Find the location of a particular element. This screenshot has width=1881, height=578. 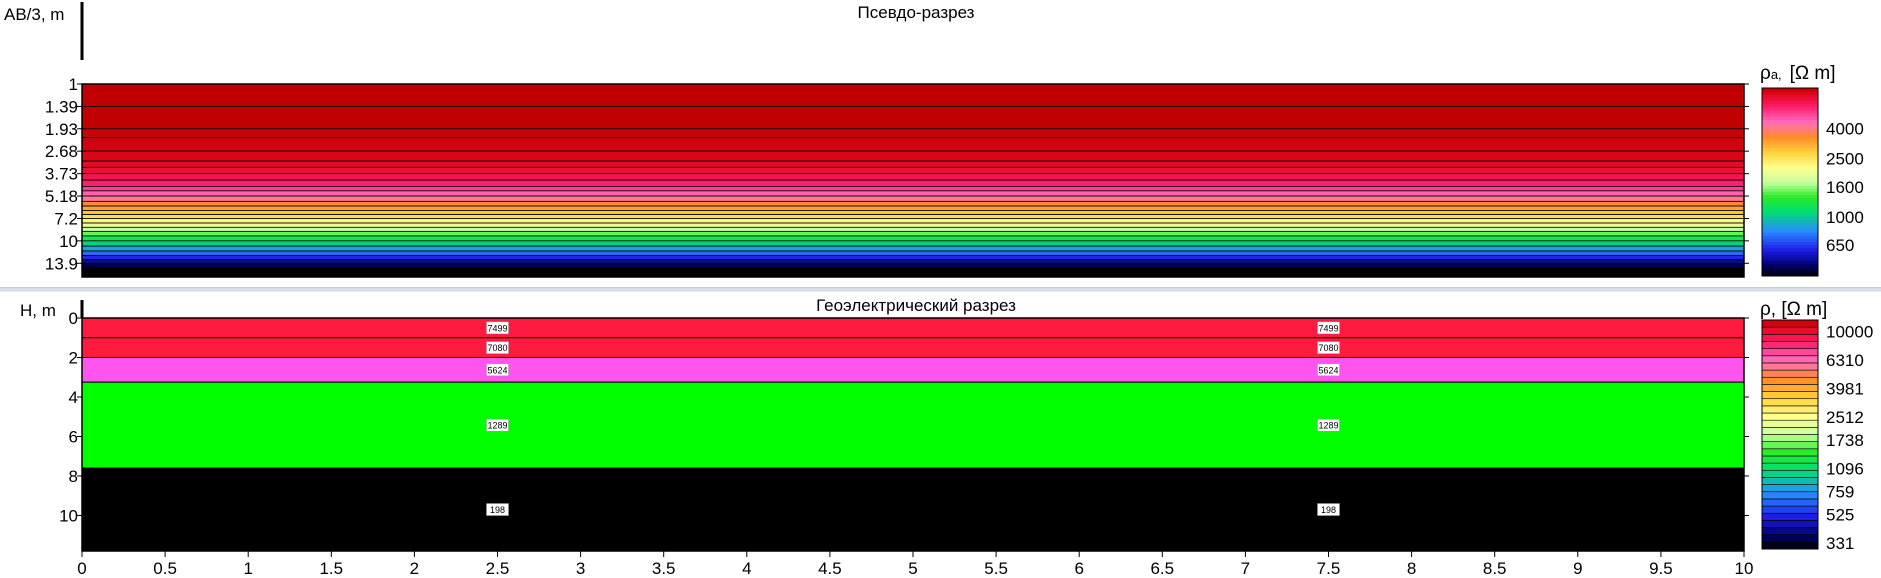

geo-layer-label: 1289 is located at coordinates (497, 426).